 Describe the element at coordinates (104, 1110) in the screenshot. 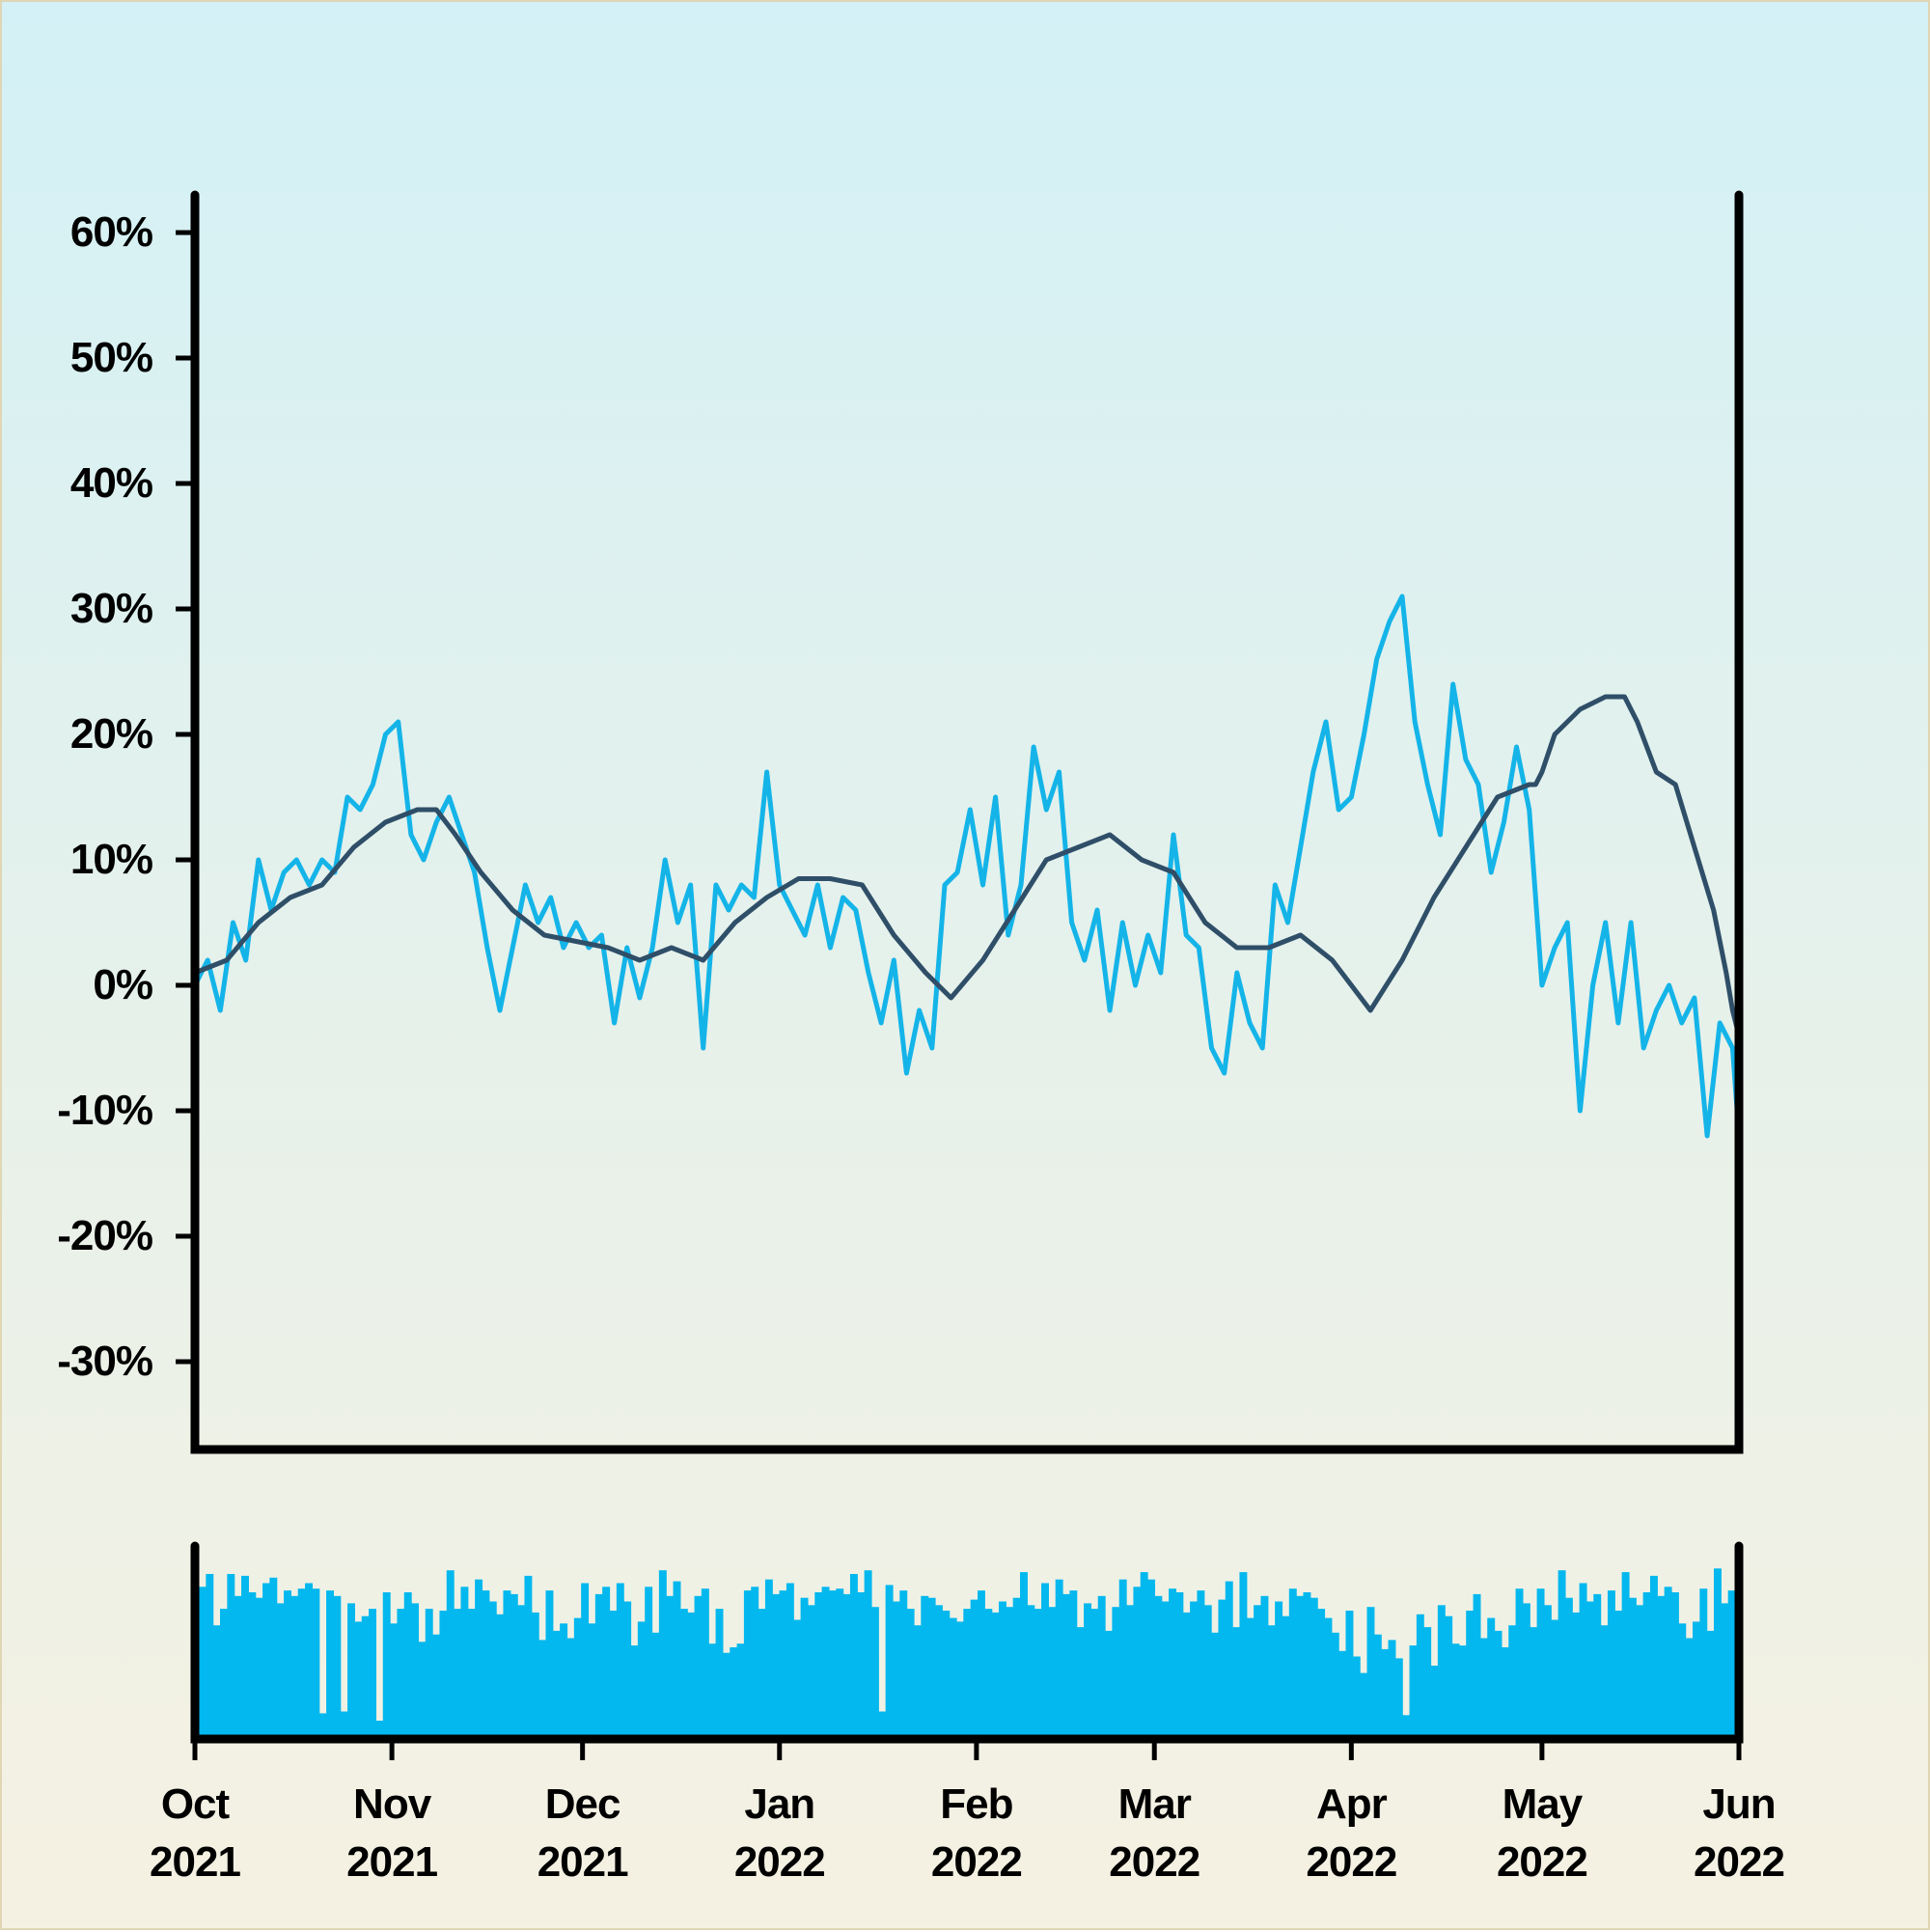

I see `y-tick-label: -10%` at that location.